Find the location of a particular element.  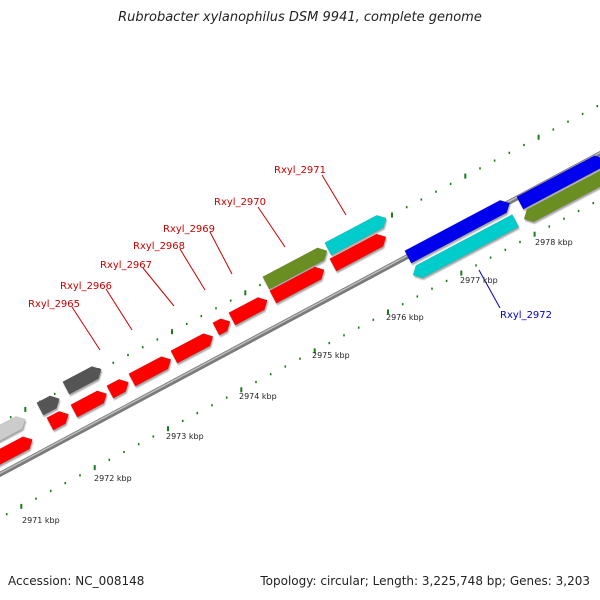

gene-label-rxyl-2968: Rxyl_2968 is located at coordinates (159, 246).